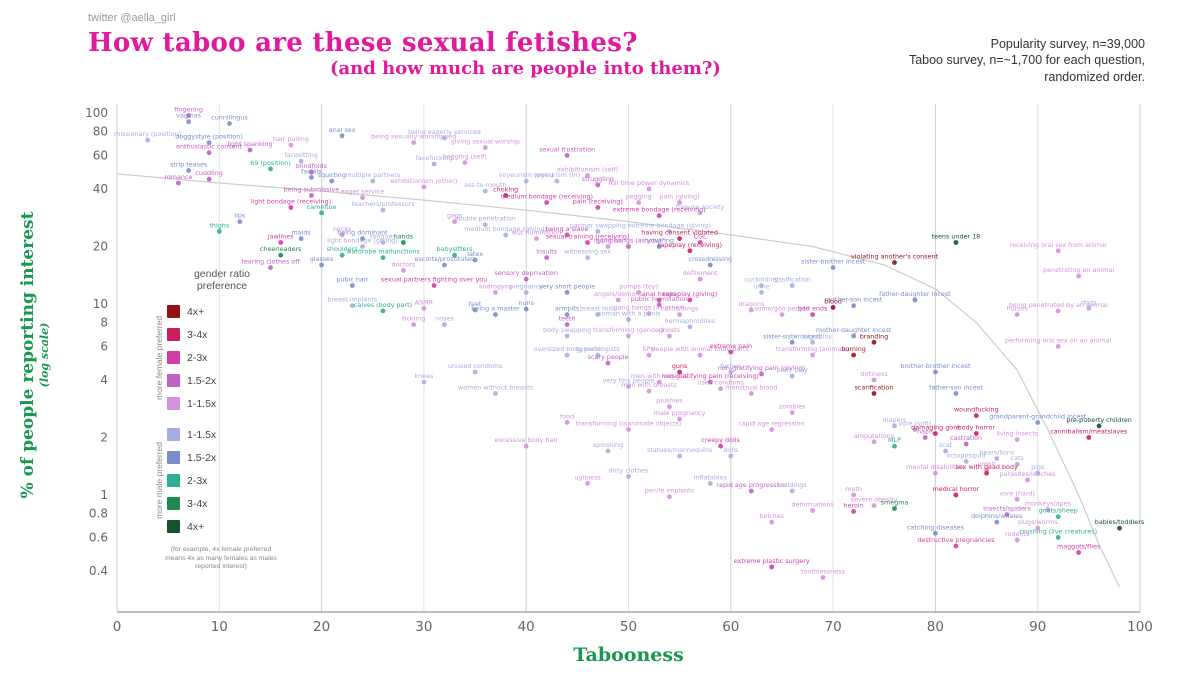 This screenshot has height=675, width=1200. Describe the element at coordinates (567, 330) in the screenshot. I see `data-point-label: body swapping` at that location.